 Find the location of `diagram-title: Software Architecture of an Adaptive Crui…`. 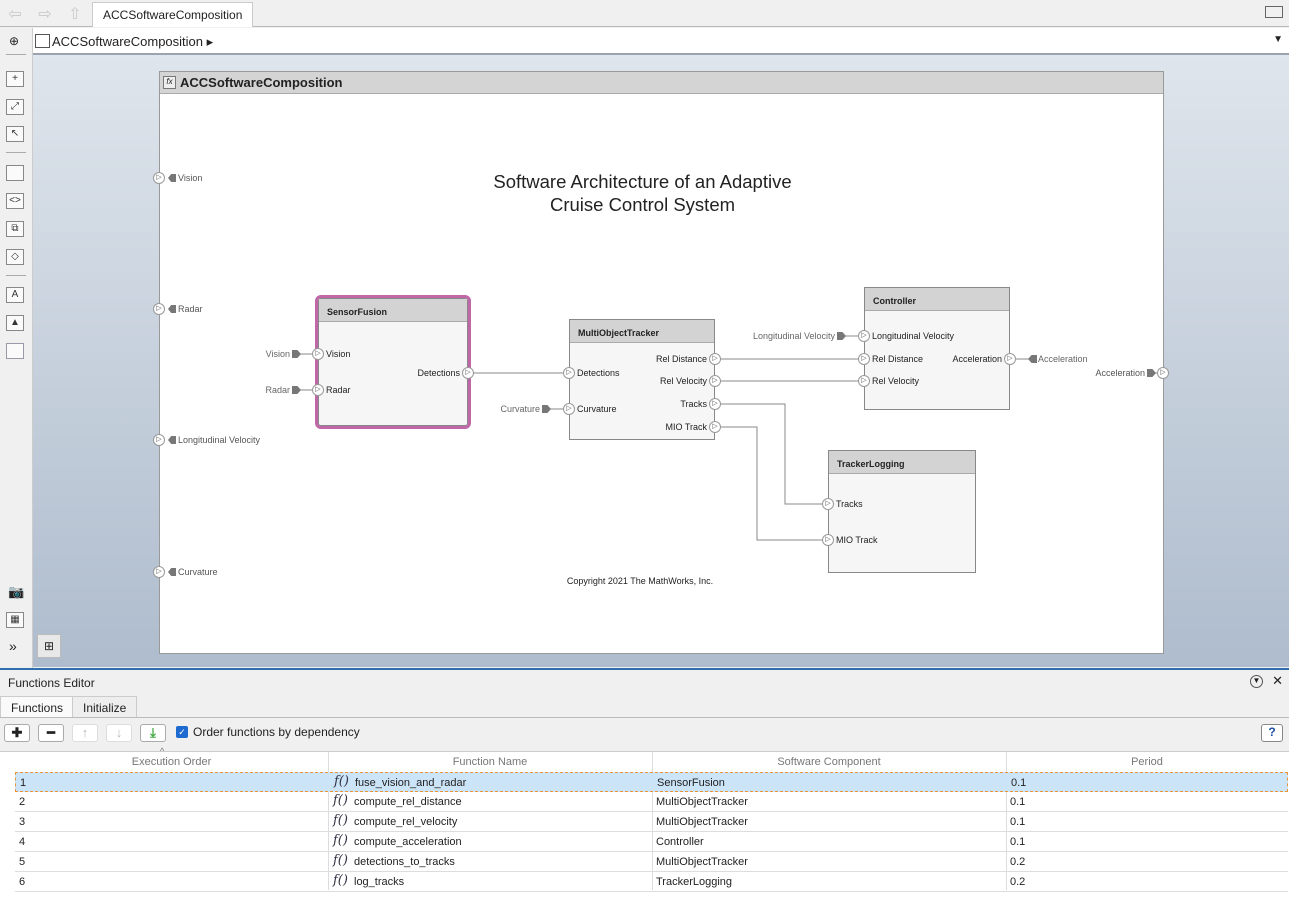

diagram-title: Software Architecture of an Adaptive Crui… is located at coordinates (642, 193).